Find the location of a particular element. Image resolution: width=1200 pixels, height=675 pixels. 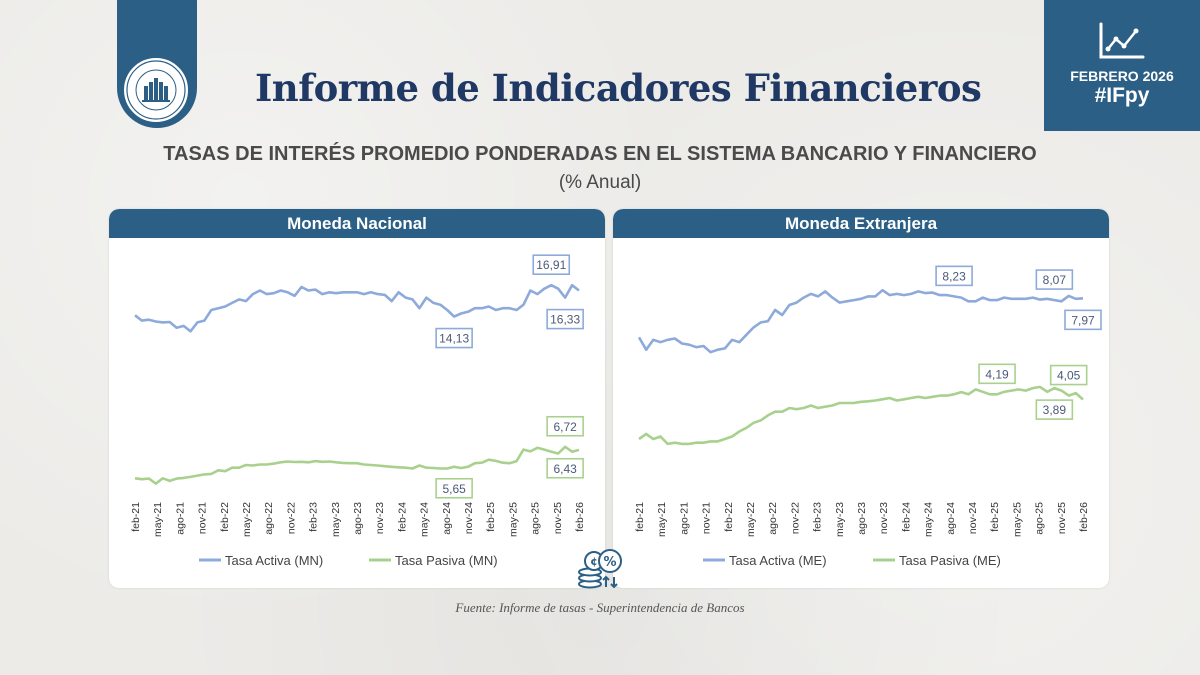

data-label: 7,97 is located at coordinates (1083, 320).